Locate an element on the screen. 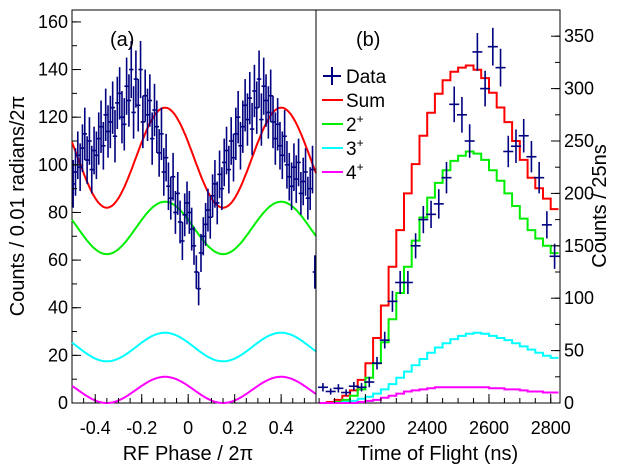 This screenshot has width=628, height=468. legend-entry-1: Sum is located at coordinates (353, 101).